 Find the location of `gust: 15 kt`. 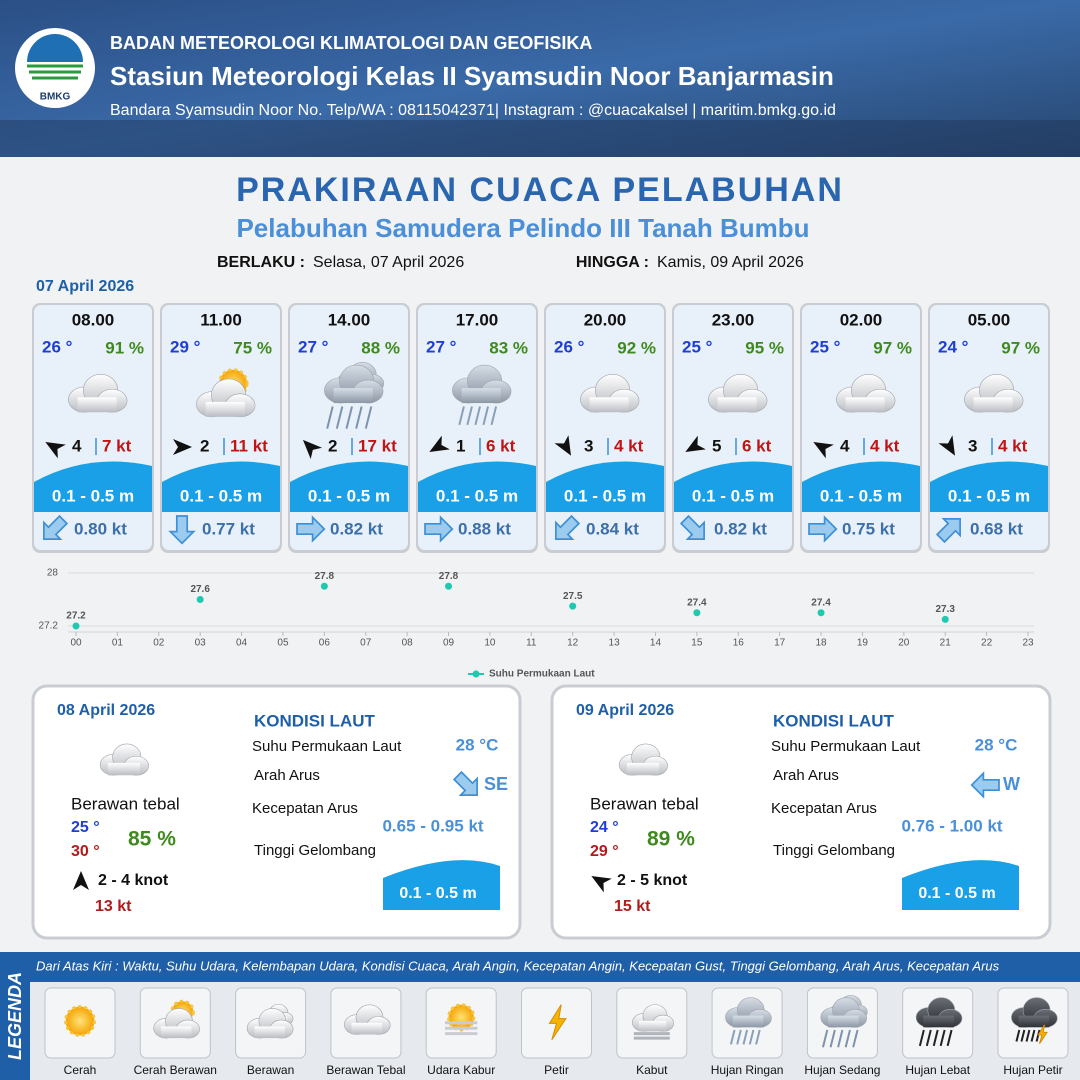

gust: 15 kt is located at coordinates (632, 906).